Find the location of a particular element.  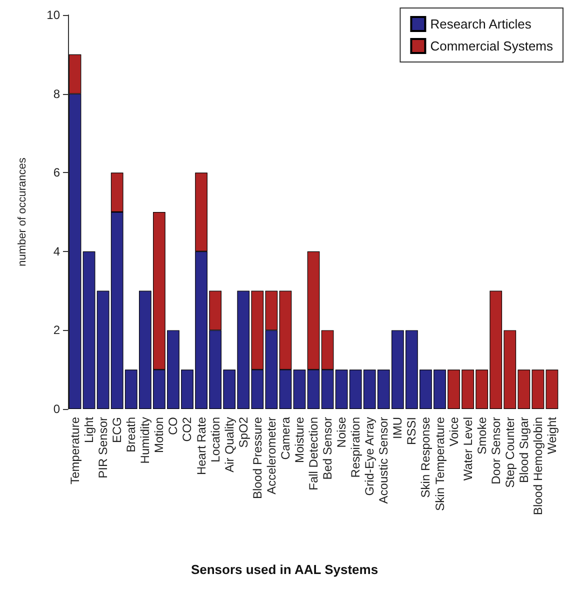

x-tick-label: IMU is located at coordinates (397, 428).